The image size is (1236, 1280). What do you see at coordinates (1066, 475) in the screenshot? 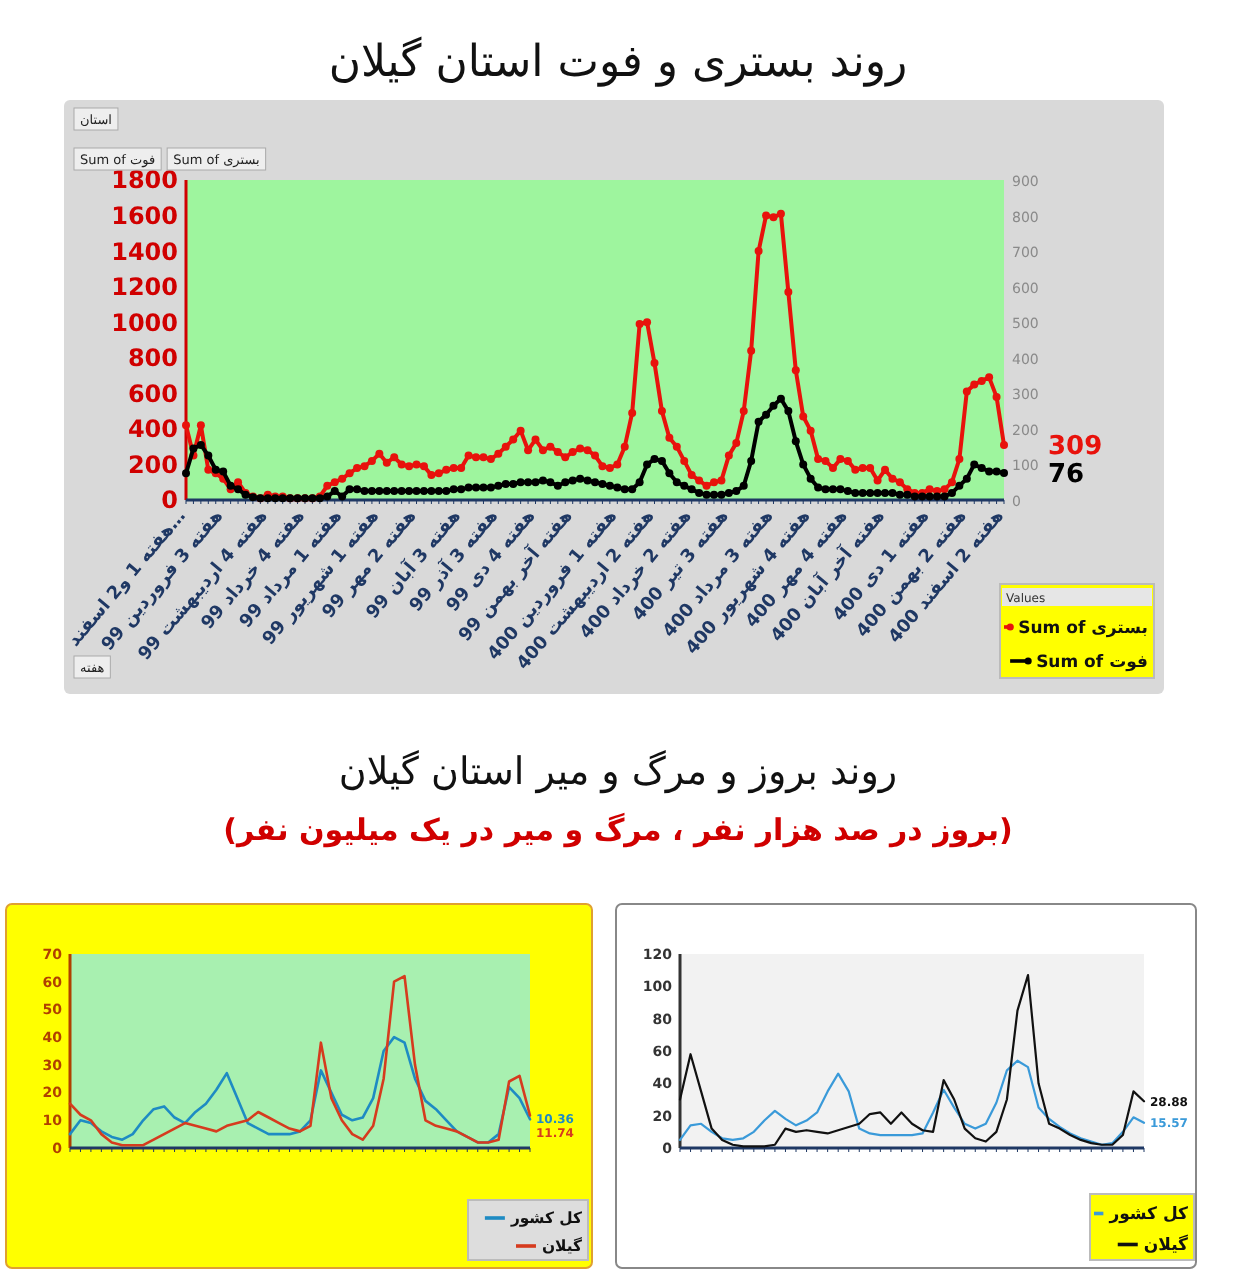
I see `data-label: 76` at bounding box center [1066, 475].